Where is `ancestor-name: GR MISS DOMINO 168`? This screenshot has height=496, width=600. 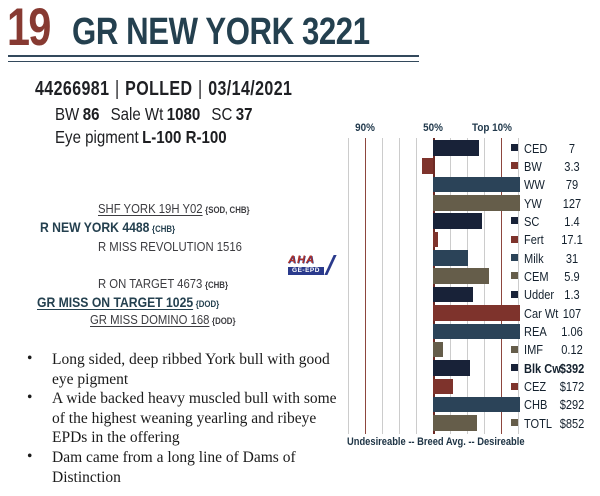
ancestor-name: GR MISS DOMINO 168 is located at coordinates (150, 319).